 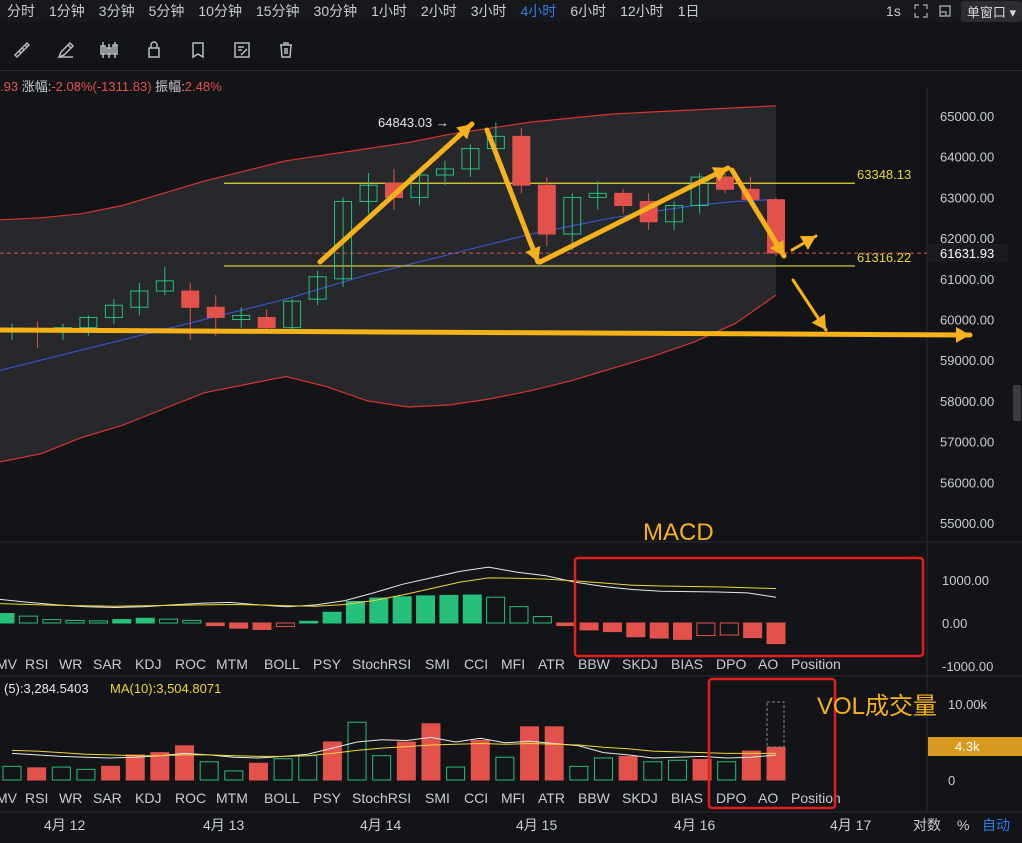 I want to click on high-price-annotation: 64843.03 →, so click(x=413, y=122).